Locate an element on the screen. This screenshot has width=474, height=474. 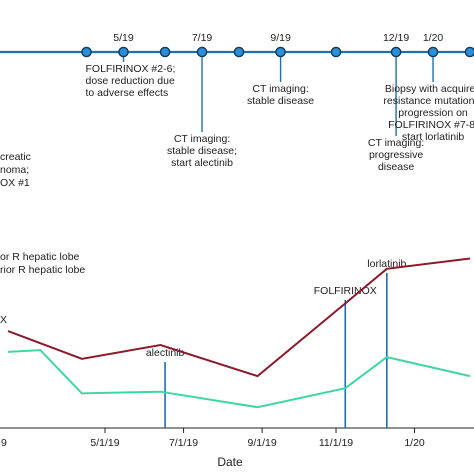
timeline-event-text: progression on is located at coordinates (433, 113).